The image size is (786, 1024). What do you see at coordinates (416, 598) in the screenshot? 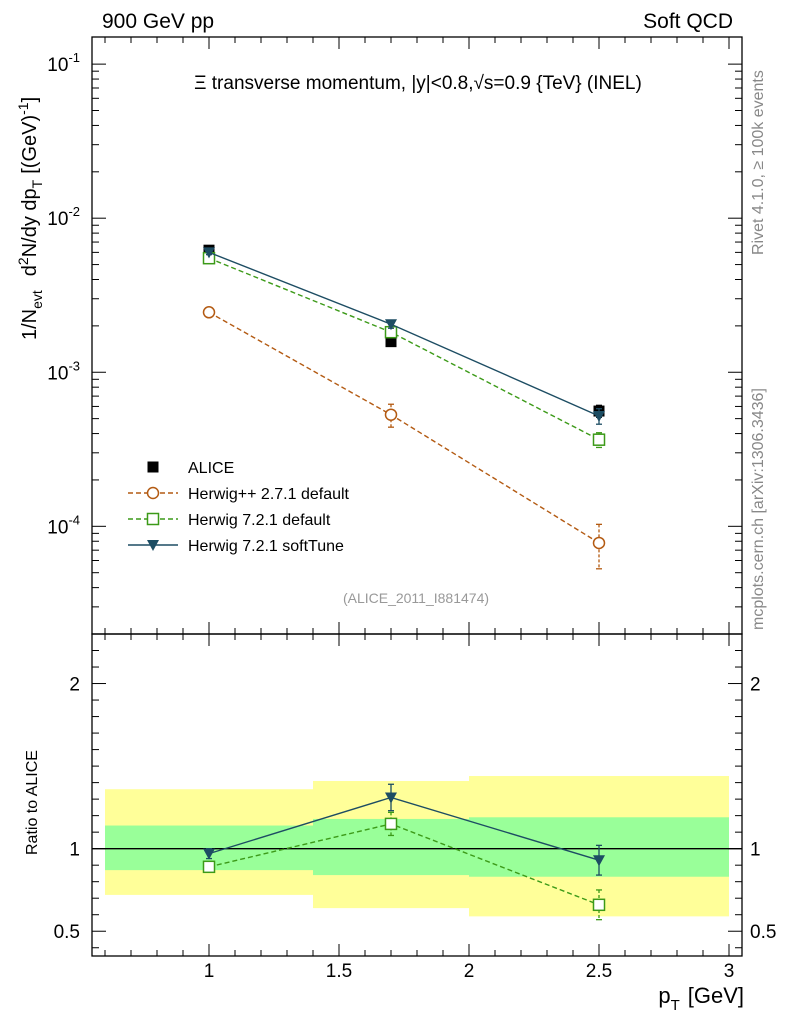
I see `analysis-tag: (ALICE_2011_I881474)` at bounding box center [416, 598].